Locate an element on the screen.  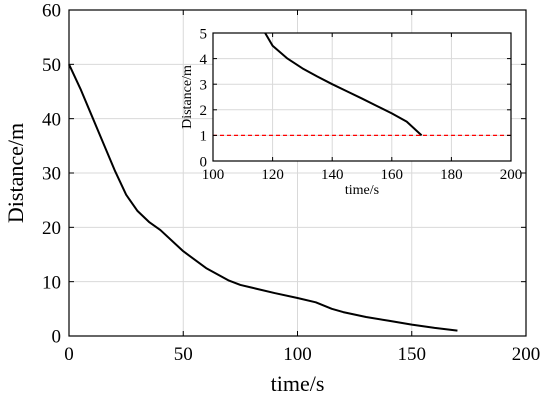
main-x-axis-title: time/s is located at coordinates (298, 383).